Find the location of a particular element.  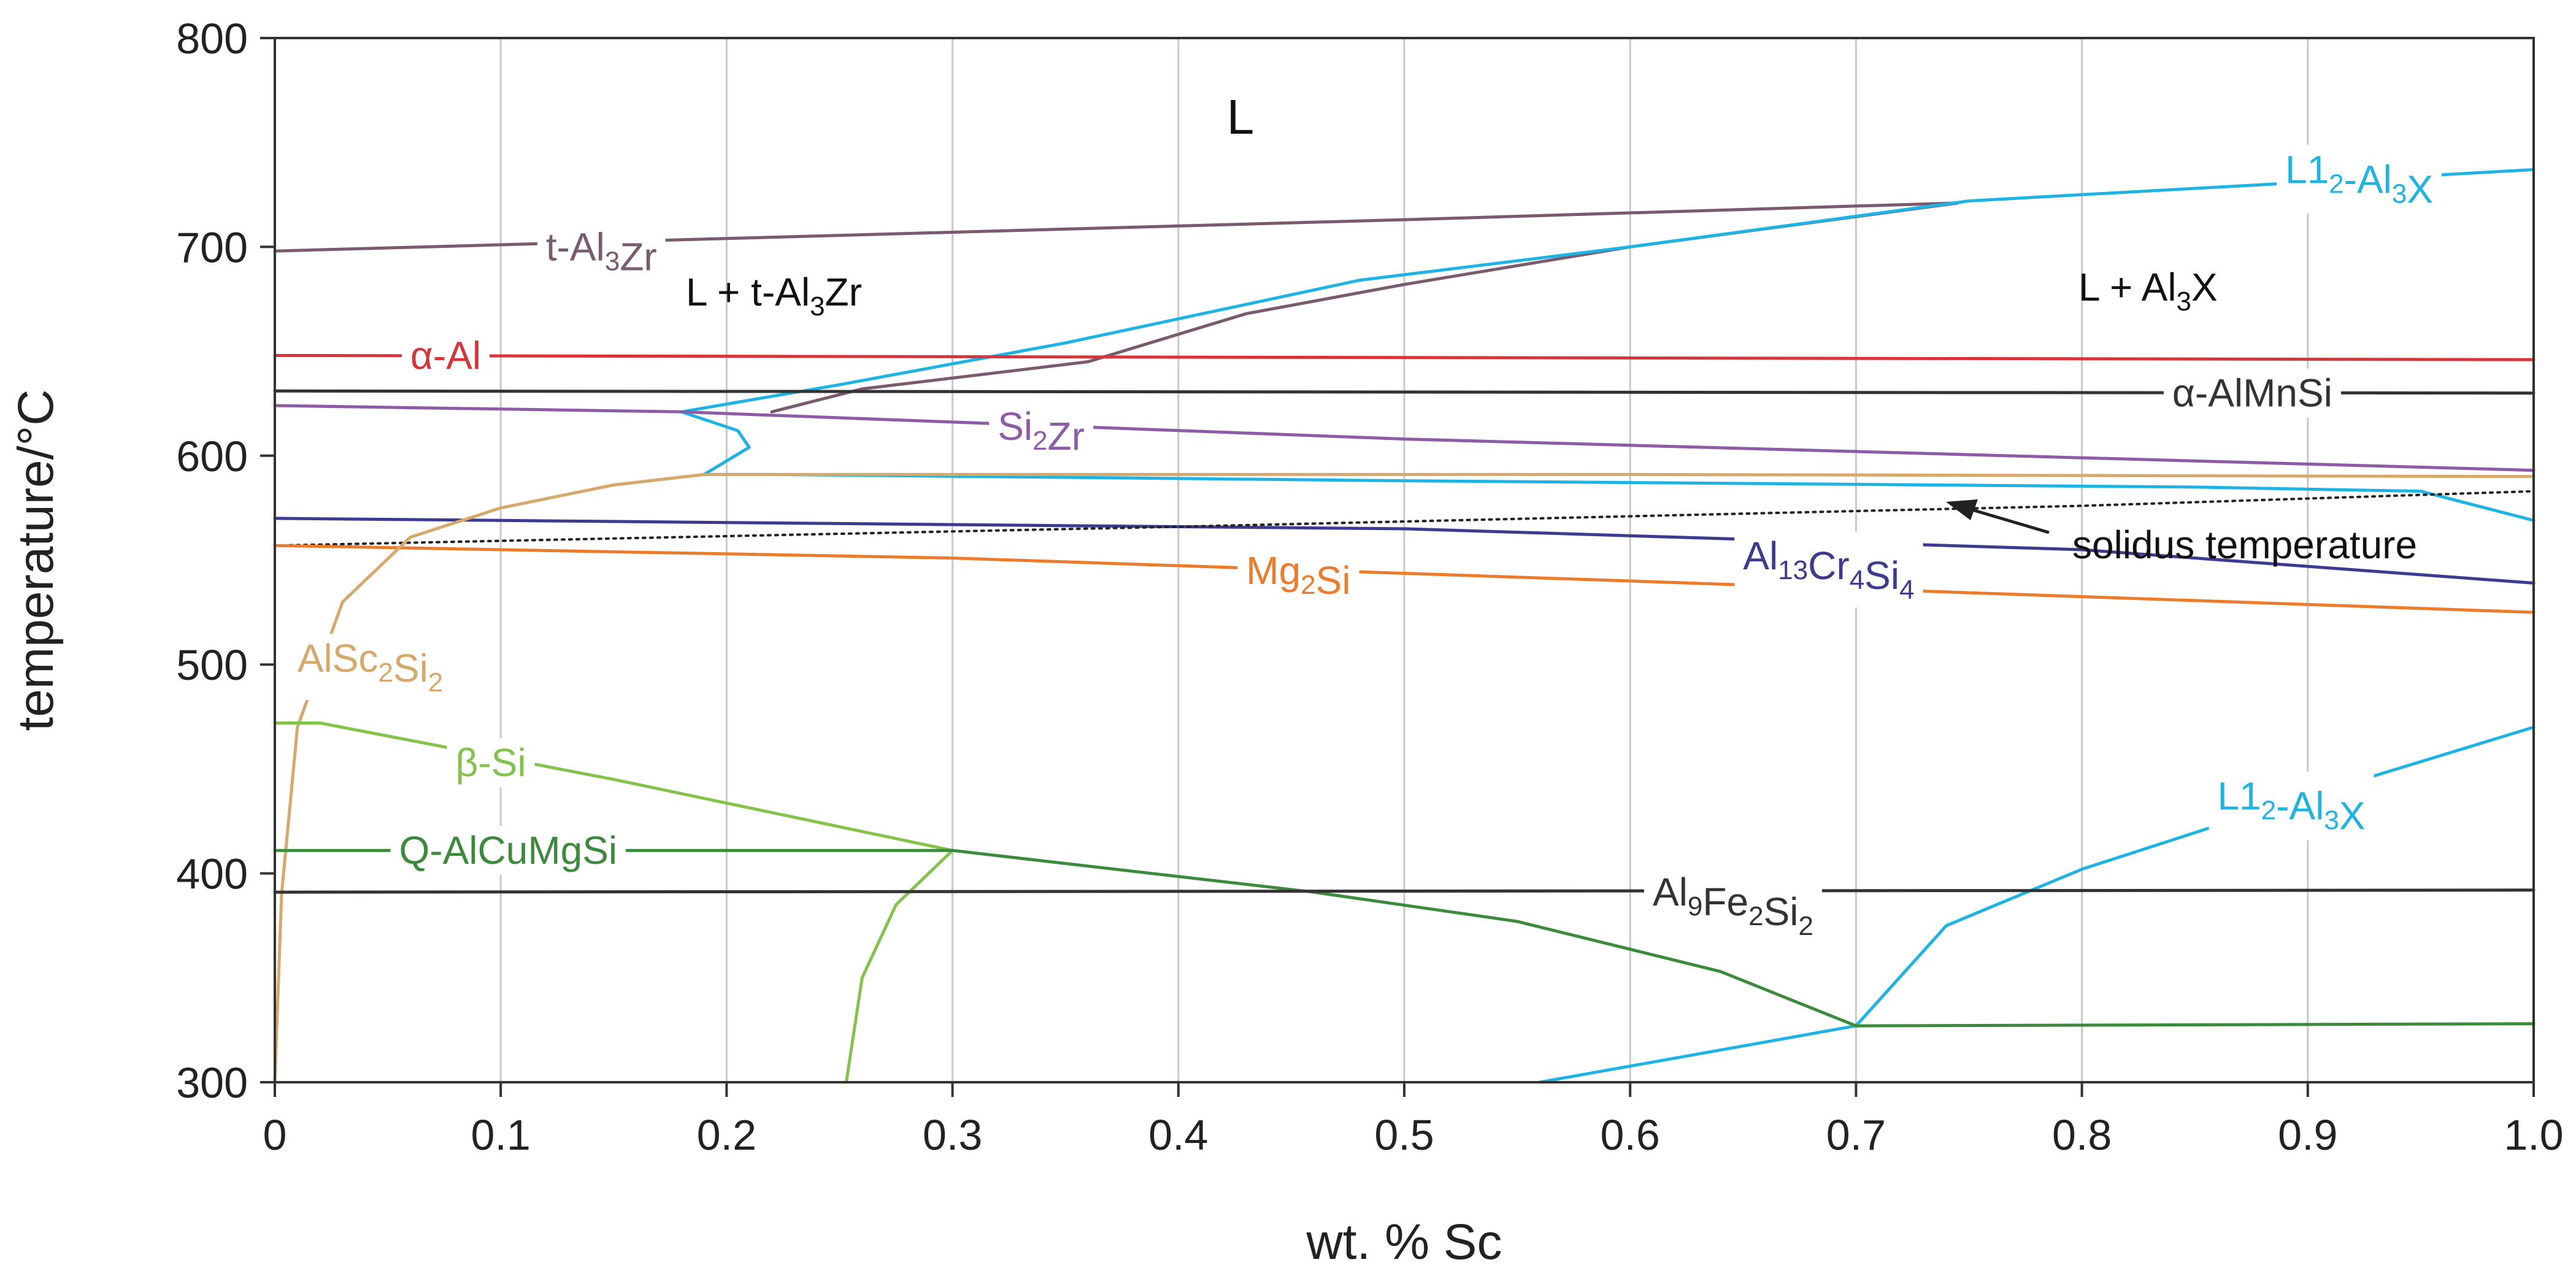

series-label-alpha-almnsi: α-AlMnSi is located at coordinates (2252, 393).